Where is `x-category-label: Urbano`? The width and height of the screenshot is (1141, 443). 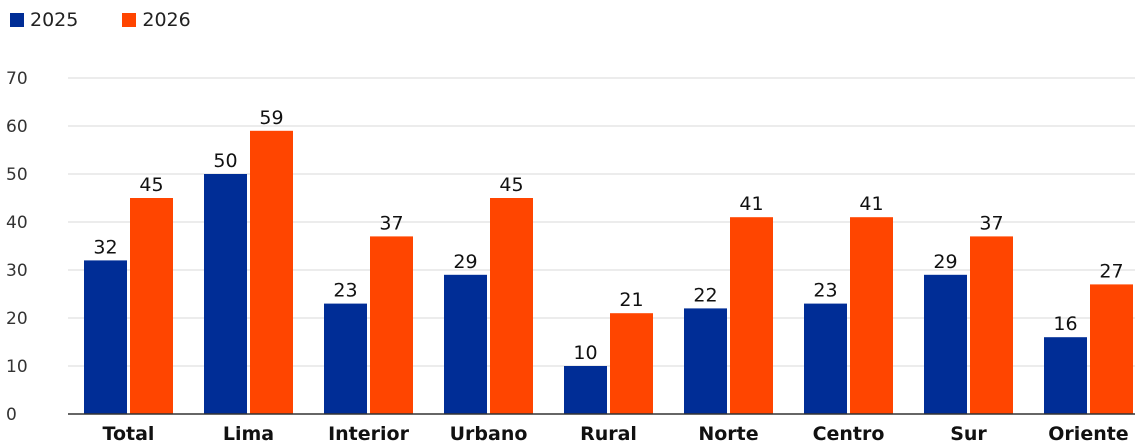 x-category-label: Urbano is located at coordinates (489, 433).